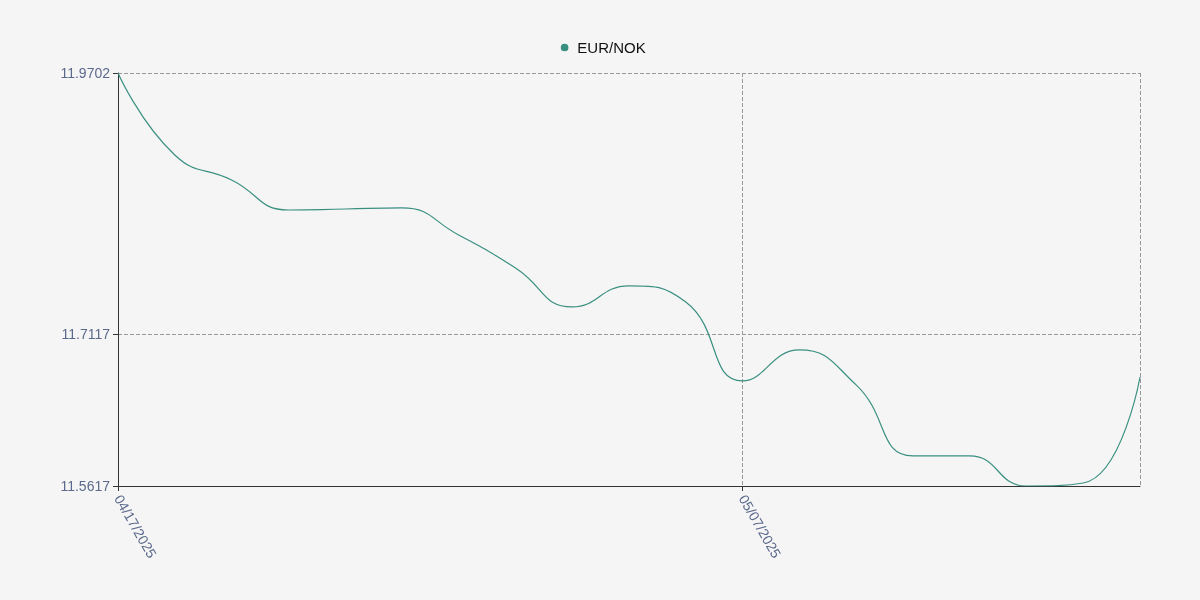 The height and width of the screenshot is (600, 1200). I want to click on y-tick-label: 11.7117, so click(86, 334).